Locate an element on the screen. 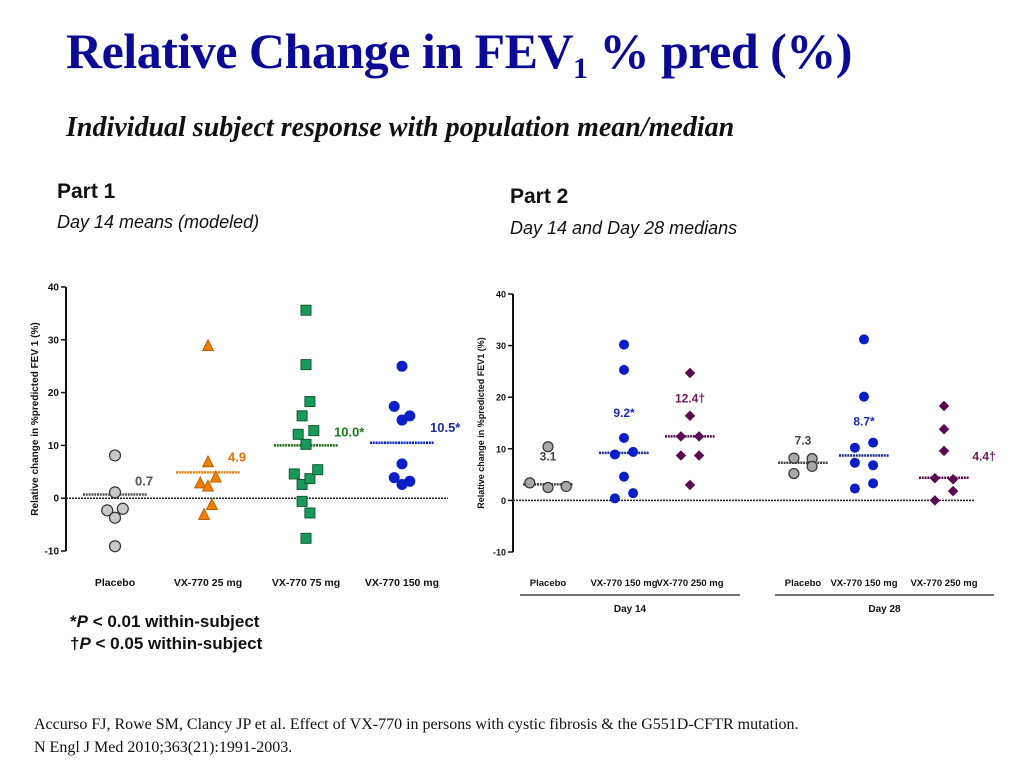 The height and width of the screenshot is (768, 1024). summary-label: 4.4† is located at coordinates (983, 457).